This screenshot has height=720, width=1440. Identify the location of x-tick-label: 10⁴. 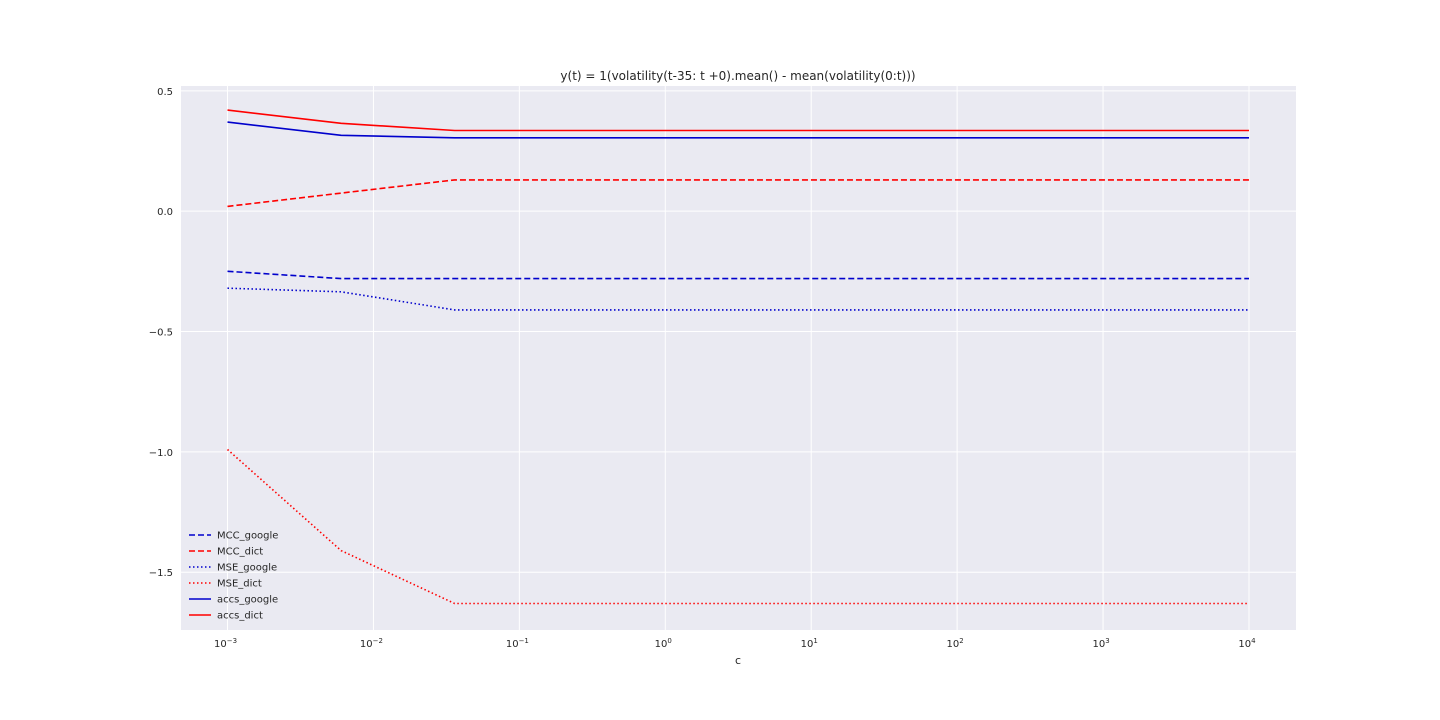
(1247, 643).